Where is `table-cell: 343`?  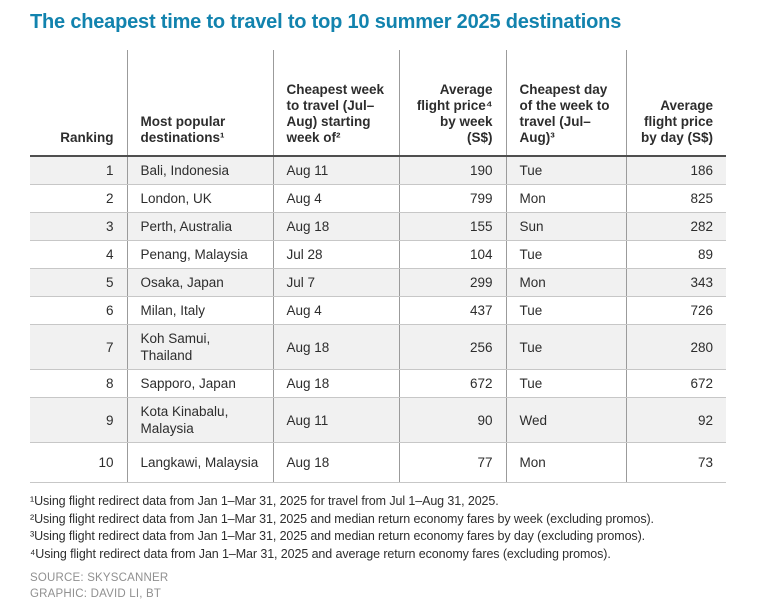 table-cell: 343 is located at coordinates (675, 282).